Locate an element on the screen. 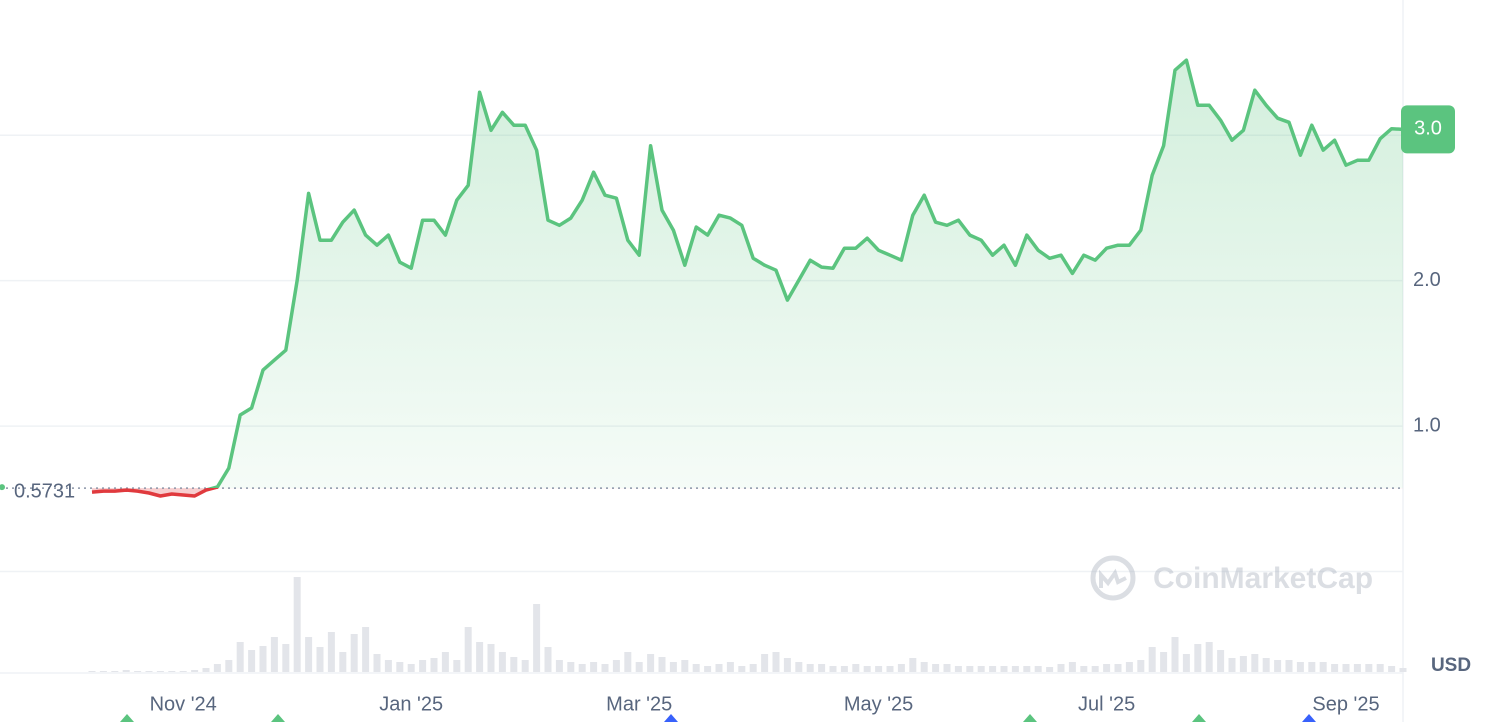  x-tick-label: Mar '25 is located at coordinates (639, 704).